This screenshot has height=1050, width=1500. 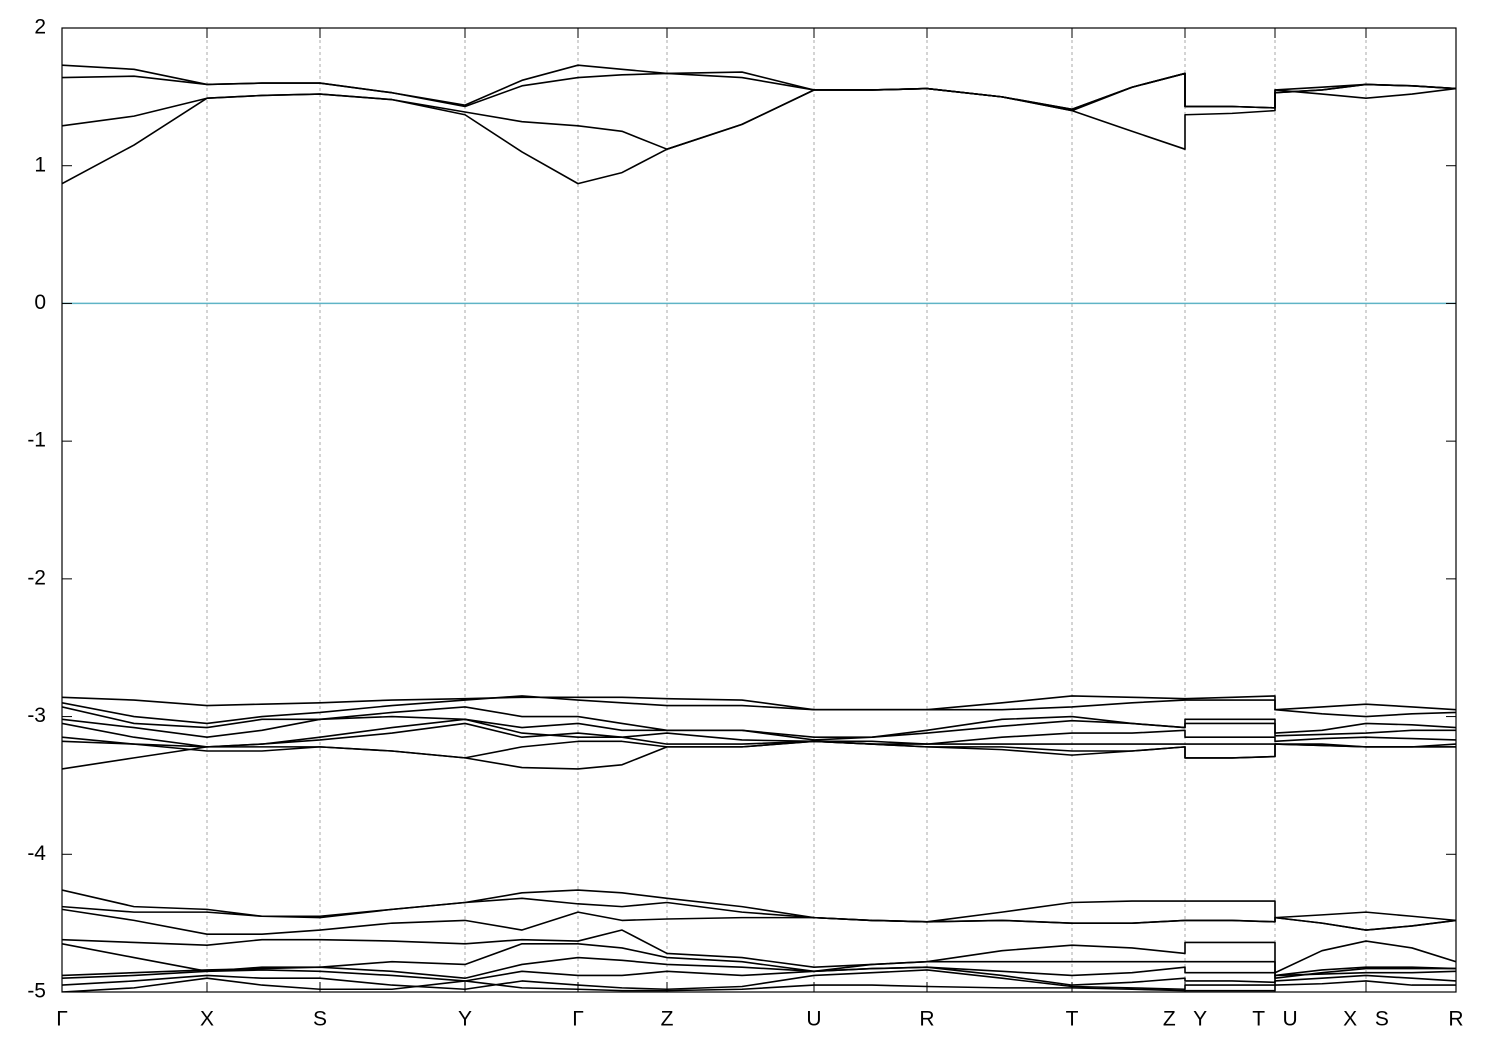 What do you see at coordinates (813, 1019) in the screenshot?
I see `x-tick-label: U` at bounding box center [813, 1019].